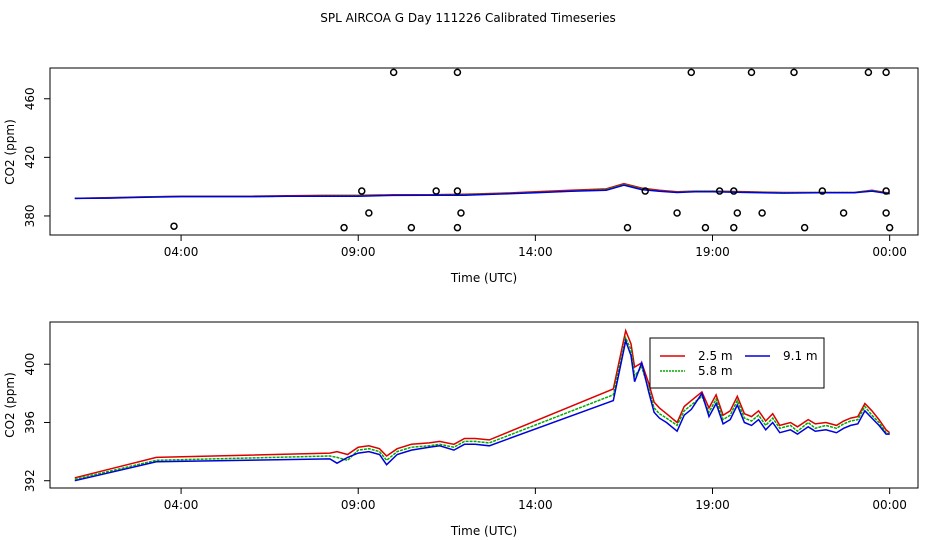 Image resolution: width=936 pixels, height=540 pixels. Describe the element at coordinates (535, 505) in the screenshot. I see `bottom-x-tick-label: 14:00` at that location.